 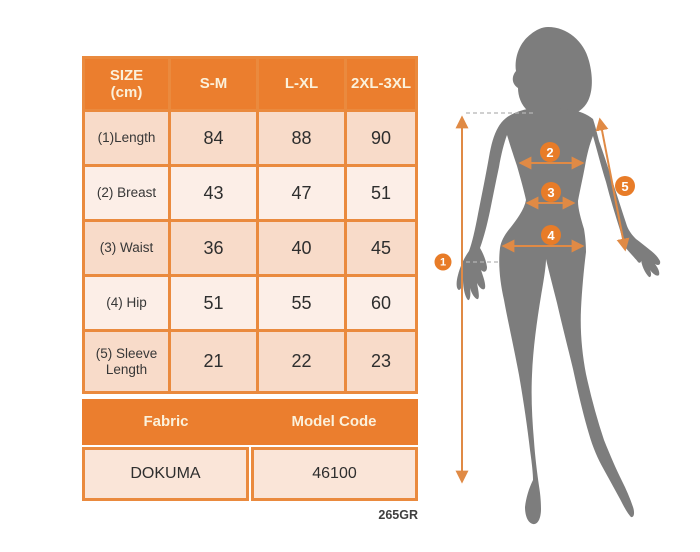 I want to click on fabric-value: DOKUMA, so click(x=165, y=474).